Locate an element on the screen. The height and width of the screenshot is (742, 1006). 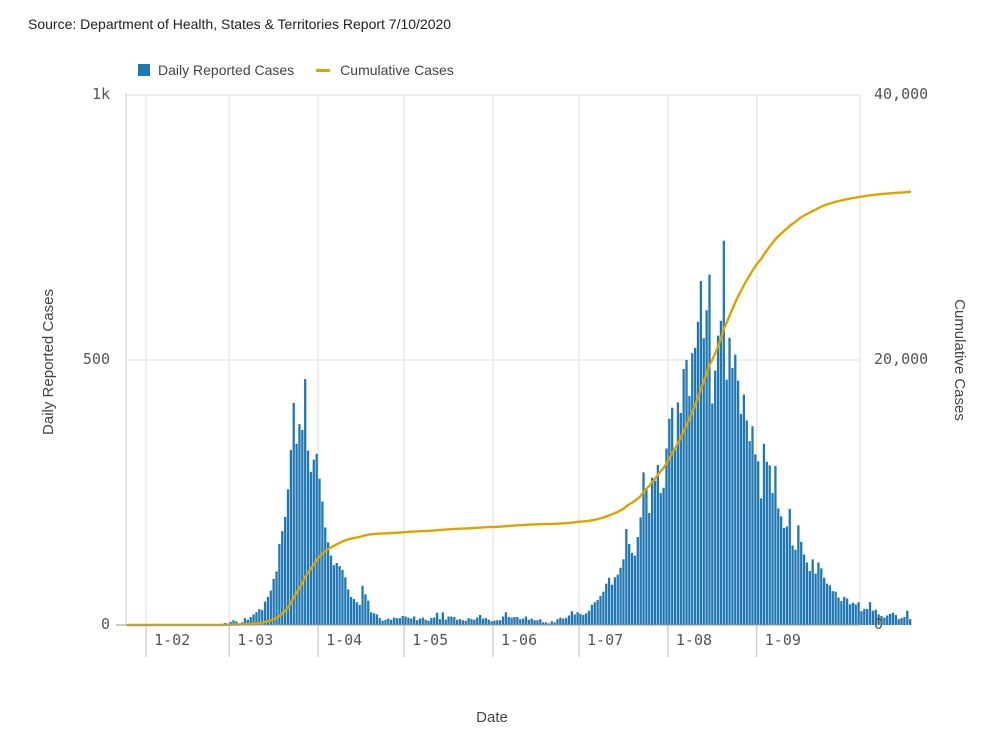
legend-item-cumulative: Cumulative Cases is located at coordinates (385, 70).